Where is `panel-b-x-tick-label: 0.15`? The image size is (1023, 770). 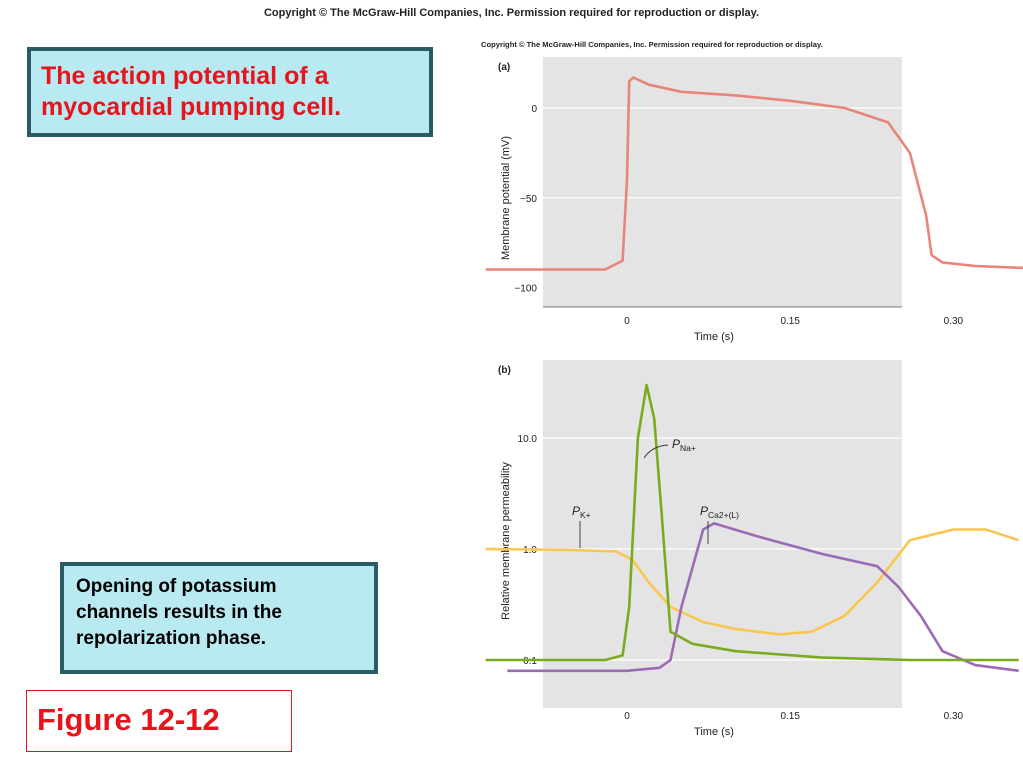 panel-b-x-tick-label: 0.15 is located at coordinates (790, 716).